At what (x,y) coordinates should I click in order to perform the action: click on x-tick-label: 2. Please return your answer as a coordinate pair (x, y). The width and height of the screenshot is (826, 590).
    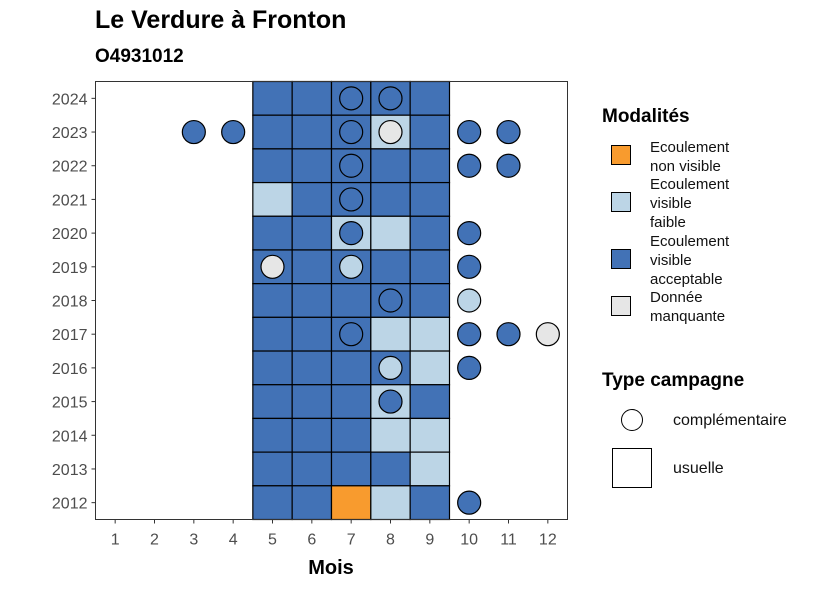
    Looking at the image, I should click on (154, 540).